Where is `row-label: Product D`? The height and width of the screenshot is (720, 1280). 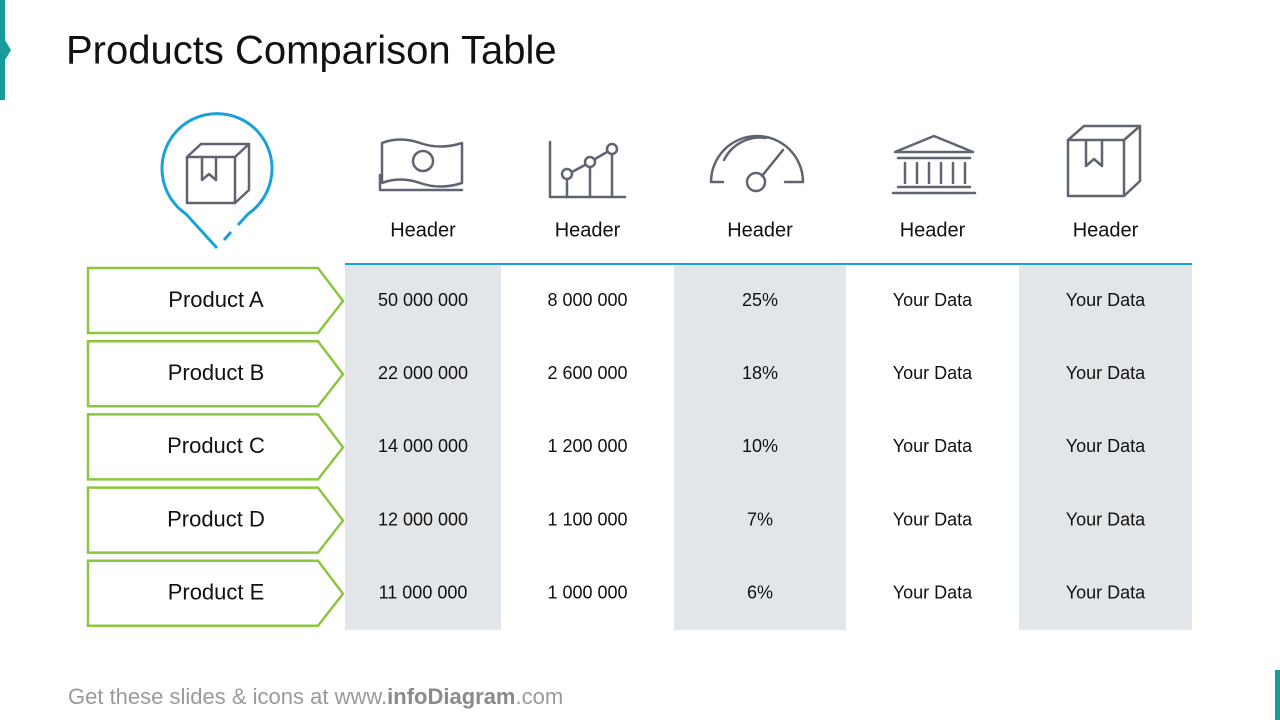 row-label: Product D is located at coordinates (216, 518).